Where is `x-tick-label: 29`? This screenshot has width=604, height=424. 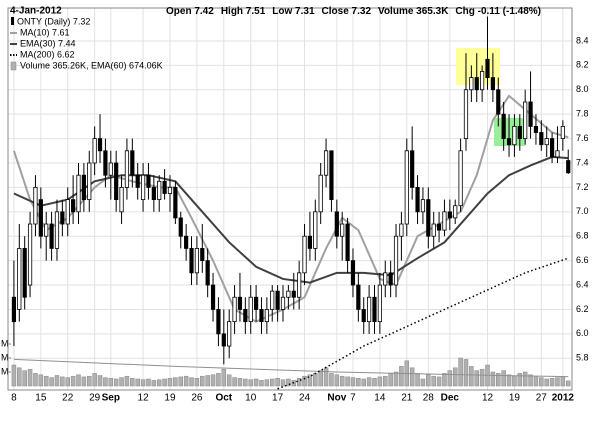 x-tick-label: 29 is located at coordinates (95, 398).